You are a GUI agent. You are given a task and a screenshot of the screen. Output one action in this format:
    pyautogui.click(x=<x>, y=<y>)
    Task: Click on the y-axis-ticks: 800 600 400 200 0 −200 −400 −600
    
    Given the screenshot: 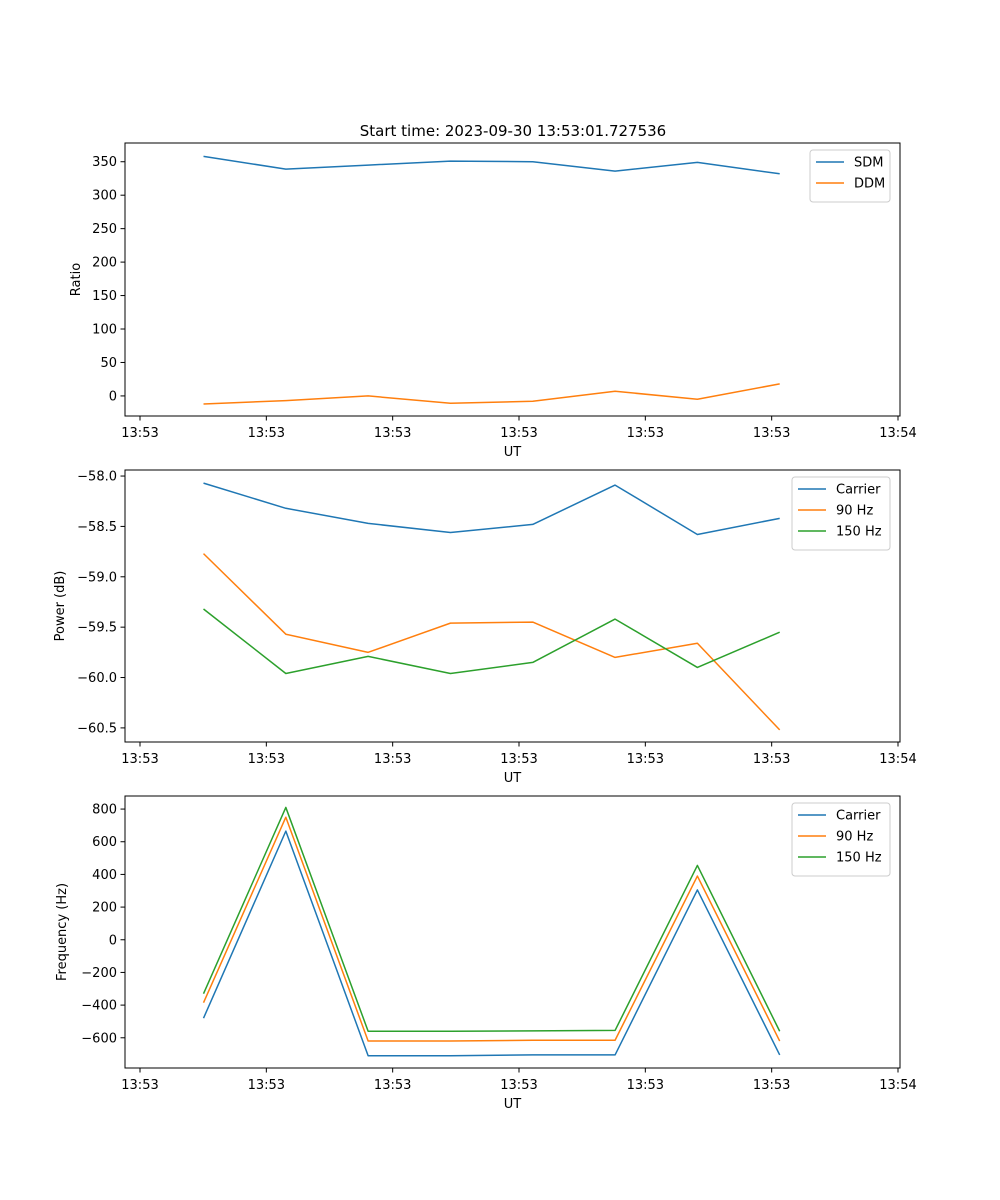 What is the action you would take?
    pyautogui.click(x=103, y=924)
    